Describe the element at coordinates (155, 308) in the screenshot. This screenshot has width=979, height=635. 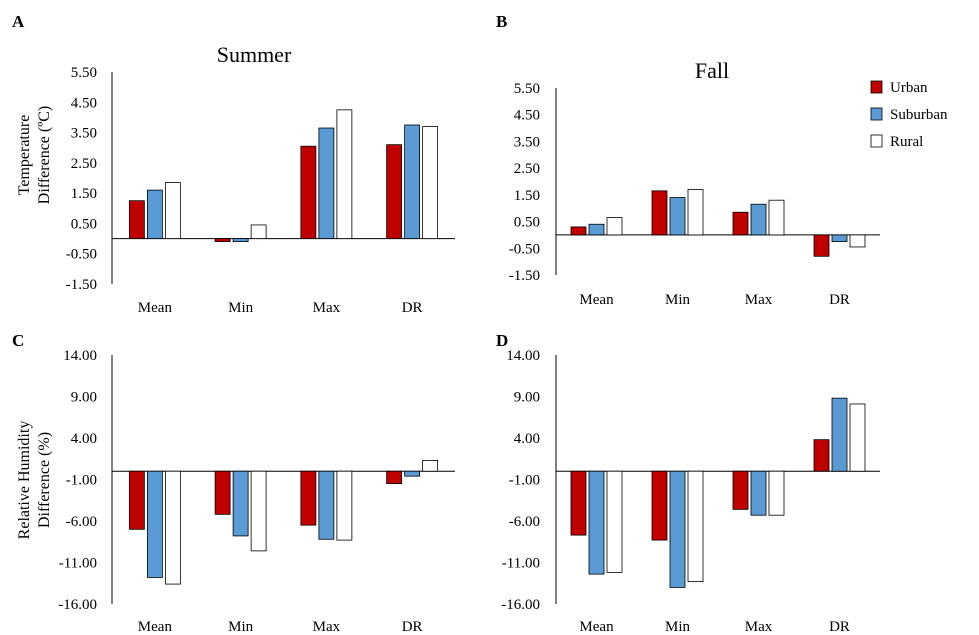
I see `panel-a-category-label: Mean` at that location.